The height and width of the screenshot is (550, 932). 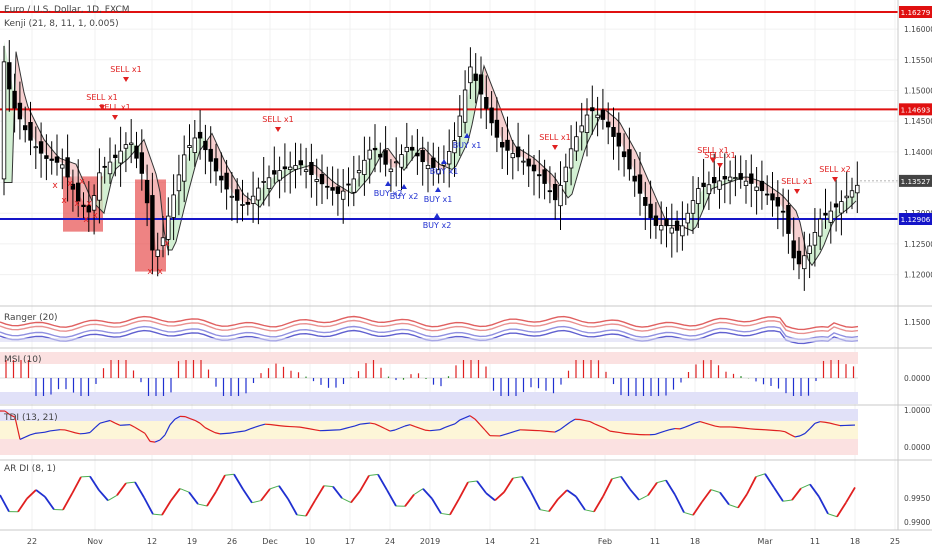 I want to click on msi-panel-title: MSI (10), so click(x=23, y=360).